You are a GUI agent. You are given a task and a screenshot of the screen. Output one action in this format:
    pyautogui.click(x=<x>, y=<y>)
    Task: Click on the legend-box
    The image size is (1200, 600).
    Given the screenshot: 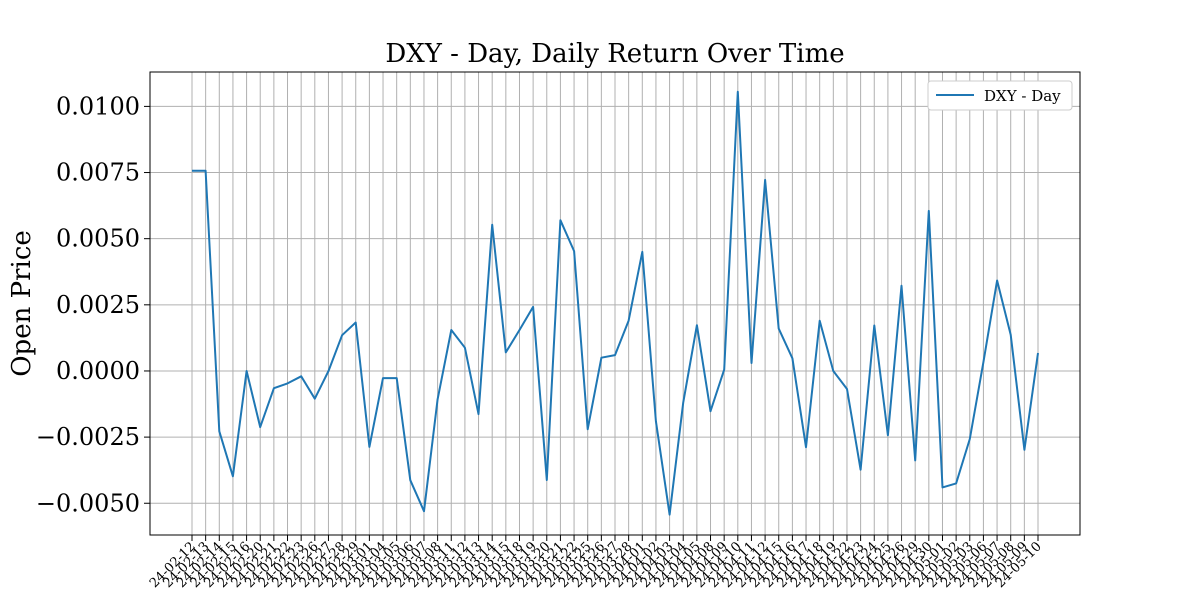 What is the action you would take?
    pyautogui.click(x=1000, y=95)
    